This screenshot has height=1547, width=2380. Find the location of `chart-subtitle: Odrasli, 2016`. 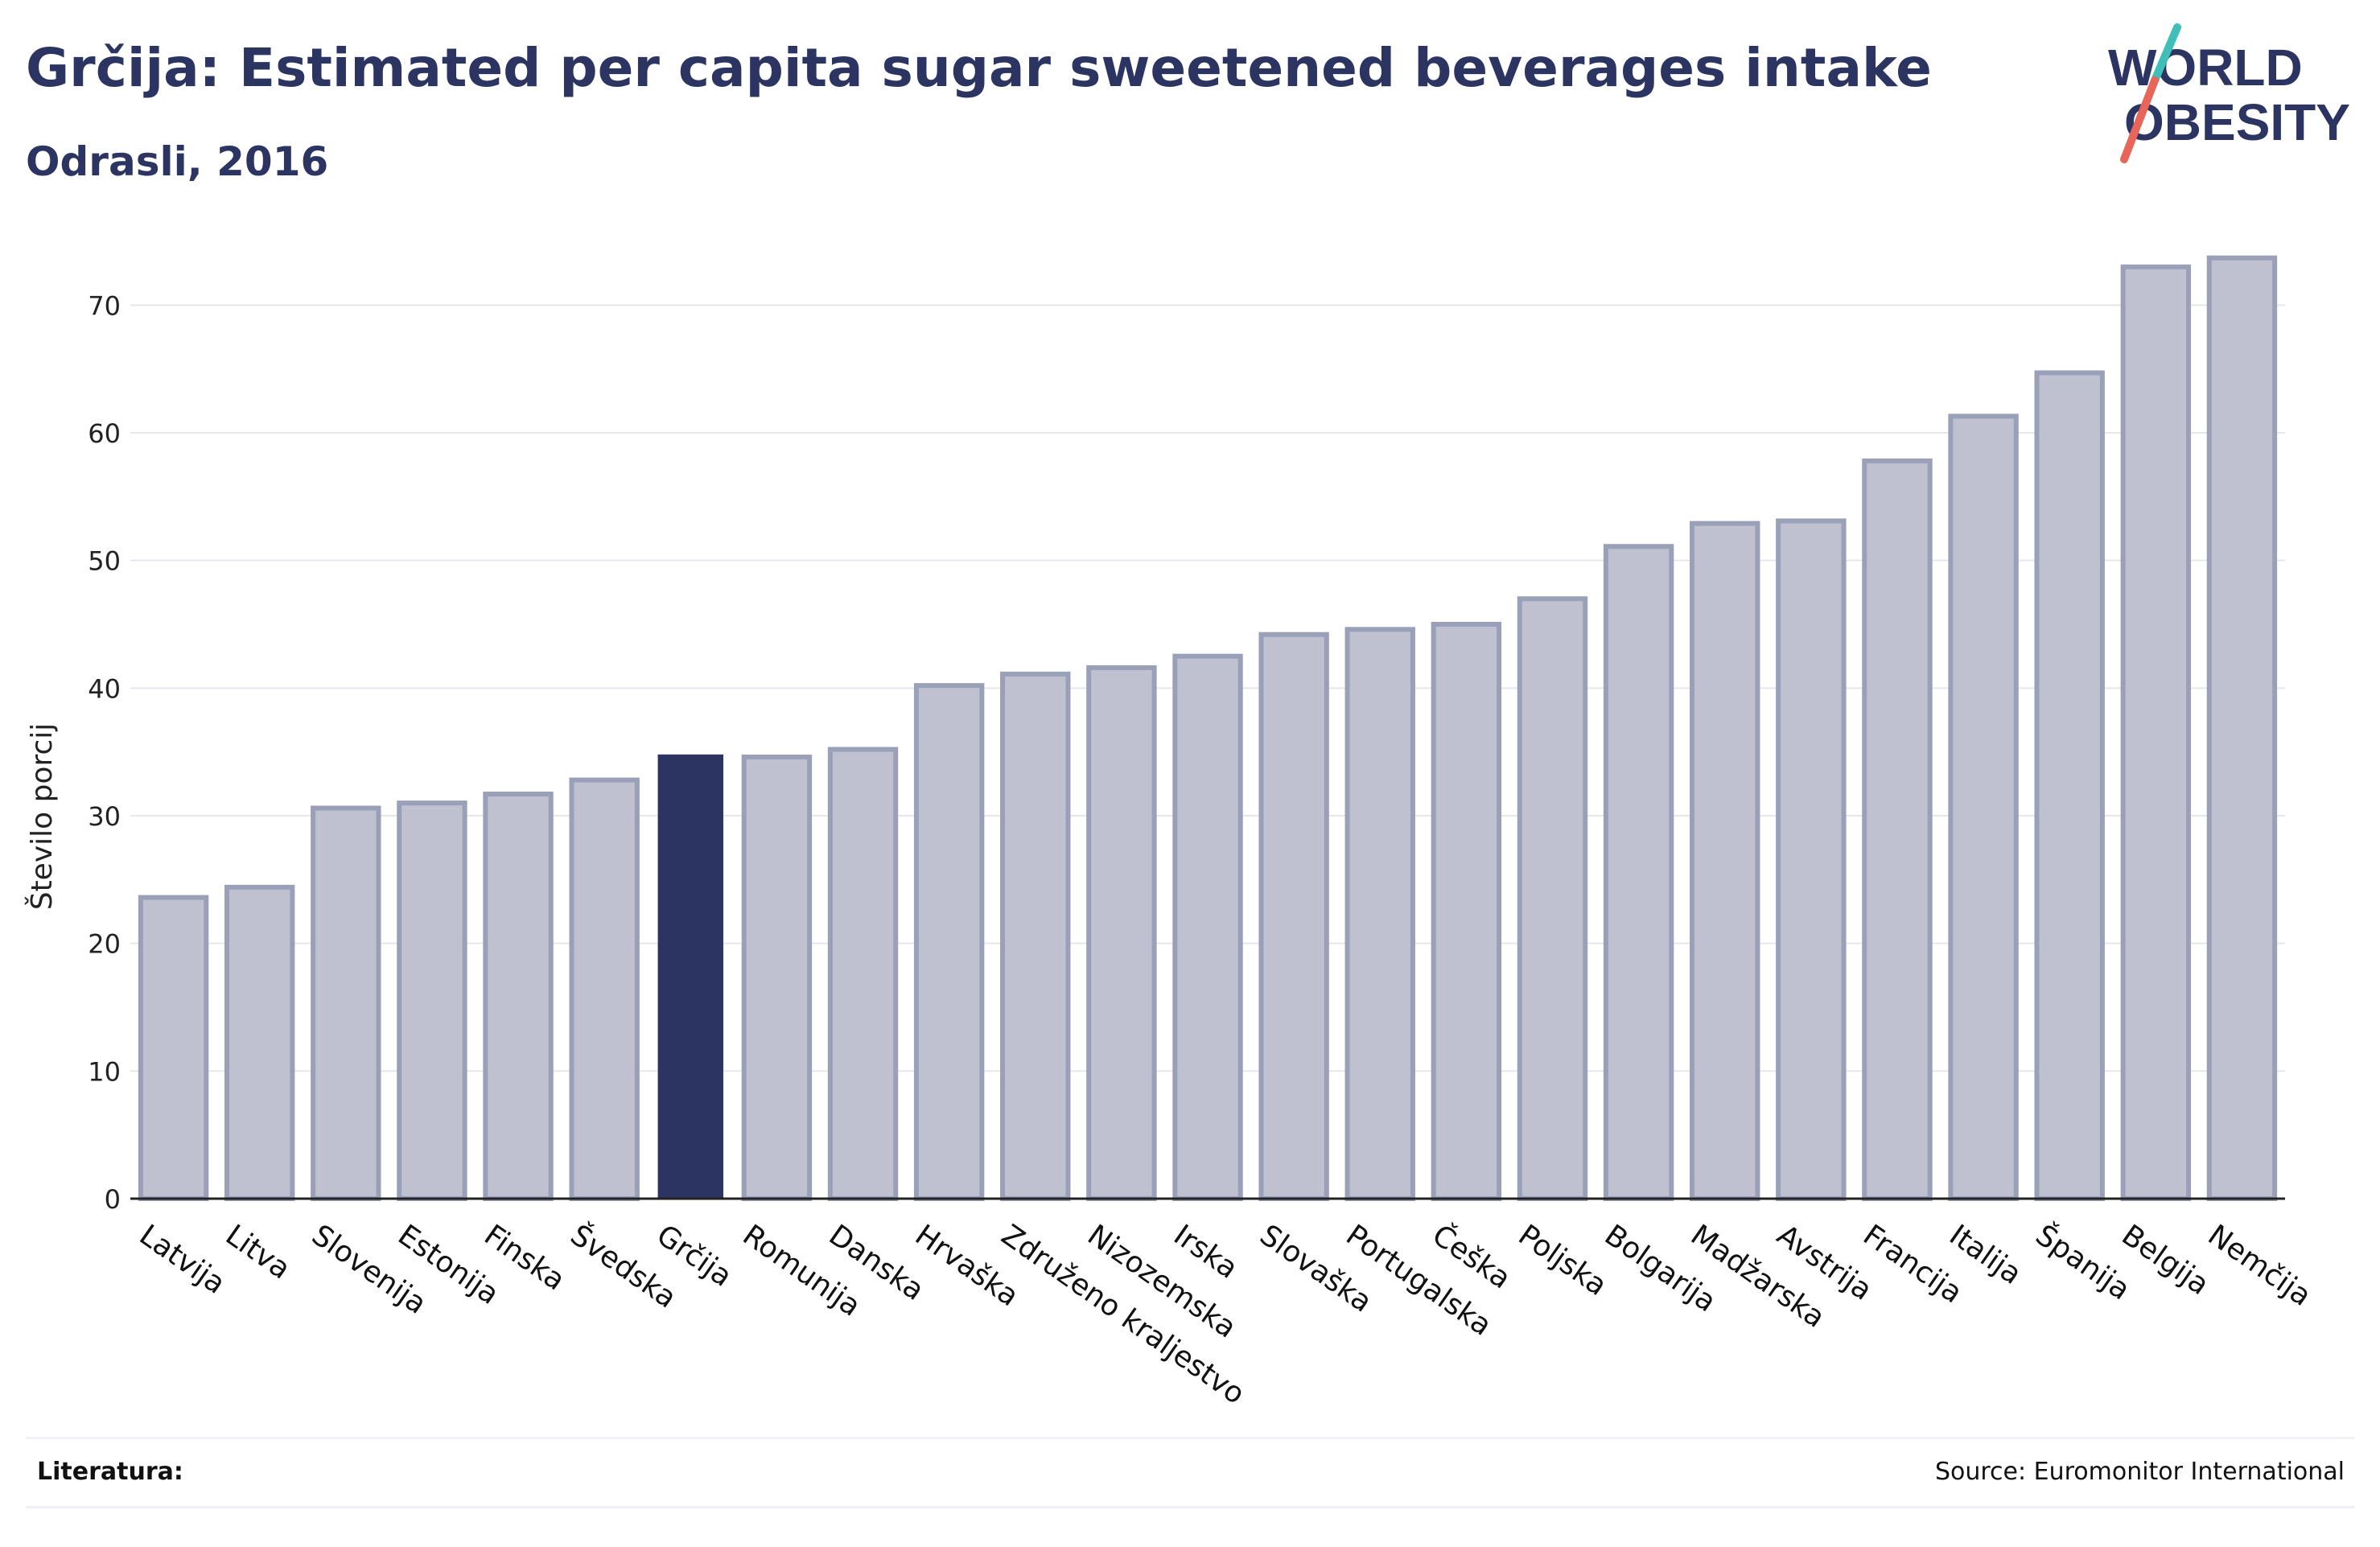

chart-subtitle: Odrasli, 2016 is located at coordinates (177, 162).